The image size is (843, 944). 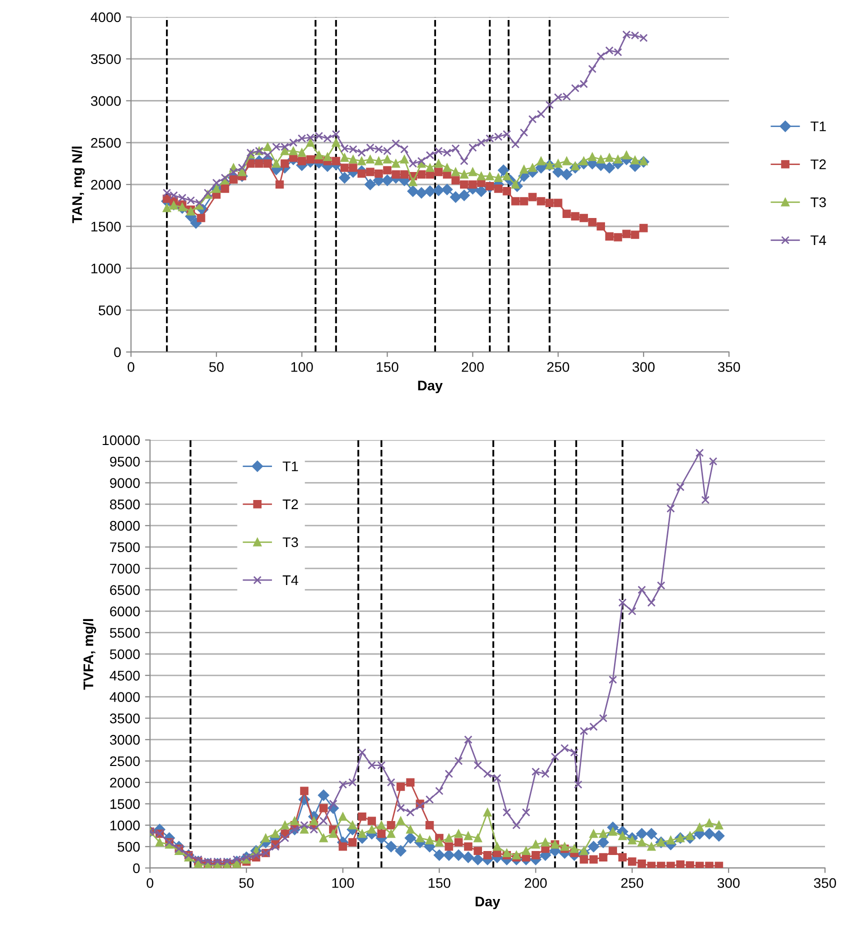 I want to click on y-axis-title: TAN, mg N/l, so click(x=78, y=185).